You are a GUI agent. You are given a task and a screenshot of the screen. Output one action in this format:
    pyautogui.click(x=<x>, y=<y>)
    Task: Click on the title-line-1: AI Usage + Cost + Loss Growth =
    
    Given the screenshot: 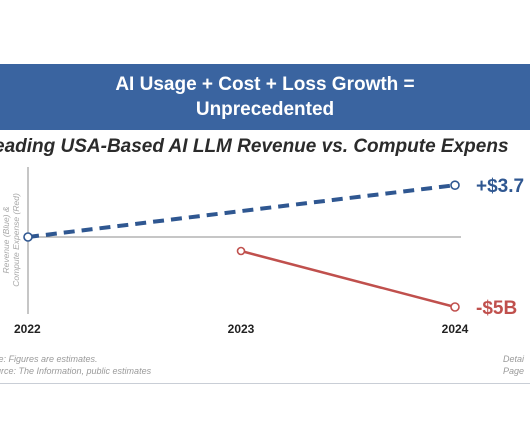 What is the action you would take?
    pyautogui.click(x=265, y=84)
    